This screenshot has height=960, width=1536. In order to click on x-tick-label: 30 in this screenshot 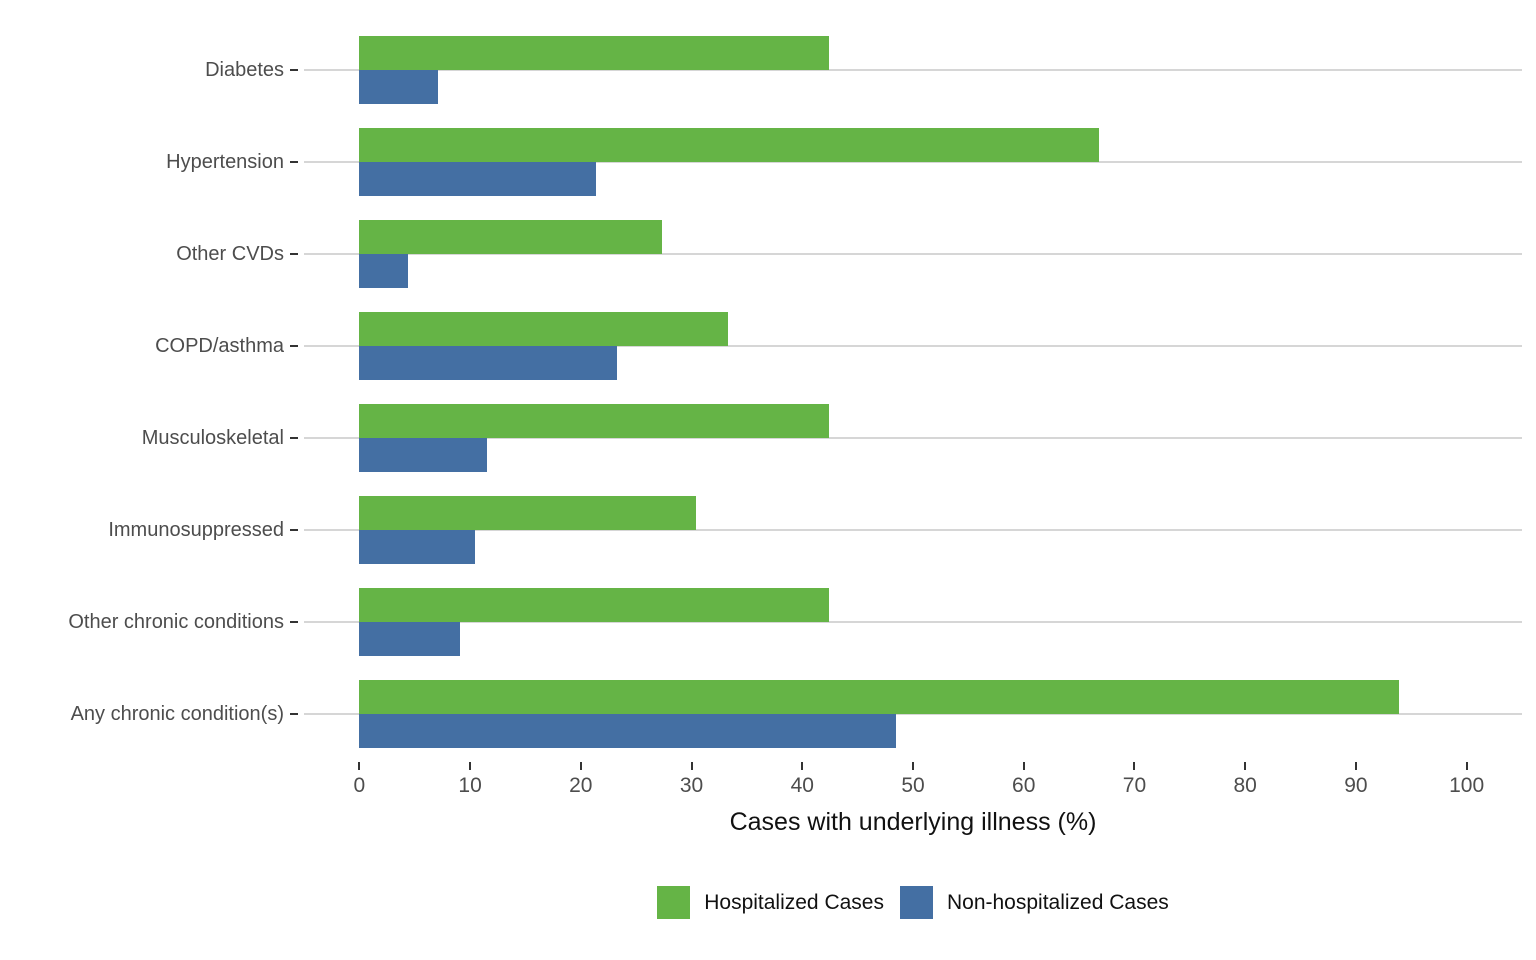, I will do `click(691, 785)`.